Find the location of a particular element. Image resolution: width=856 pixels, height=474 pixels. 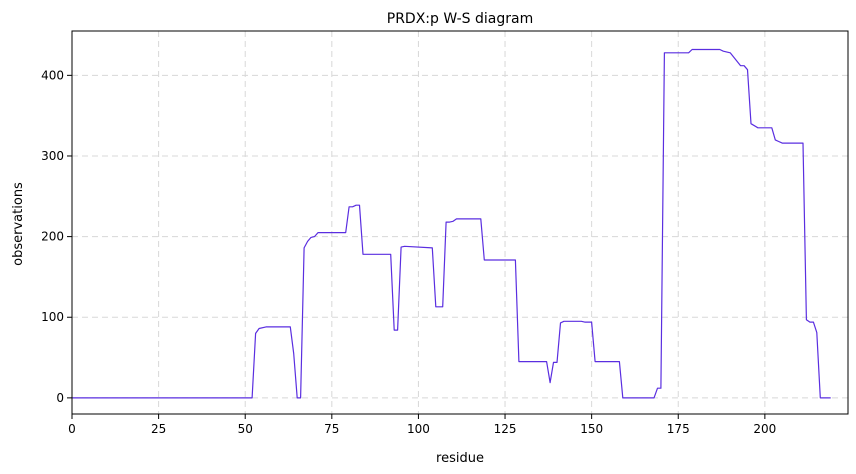

chart-title: PRDX:p W-S diagram is located at coordinates (460, 19).